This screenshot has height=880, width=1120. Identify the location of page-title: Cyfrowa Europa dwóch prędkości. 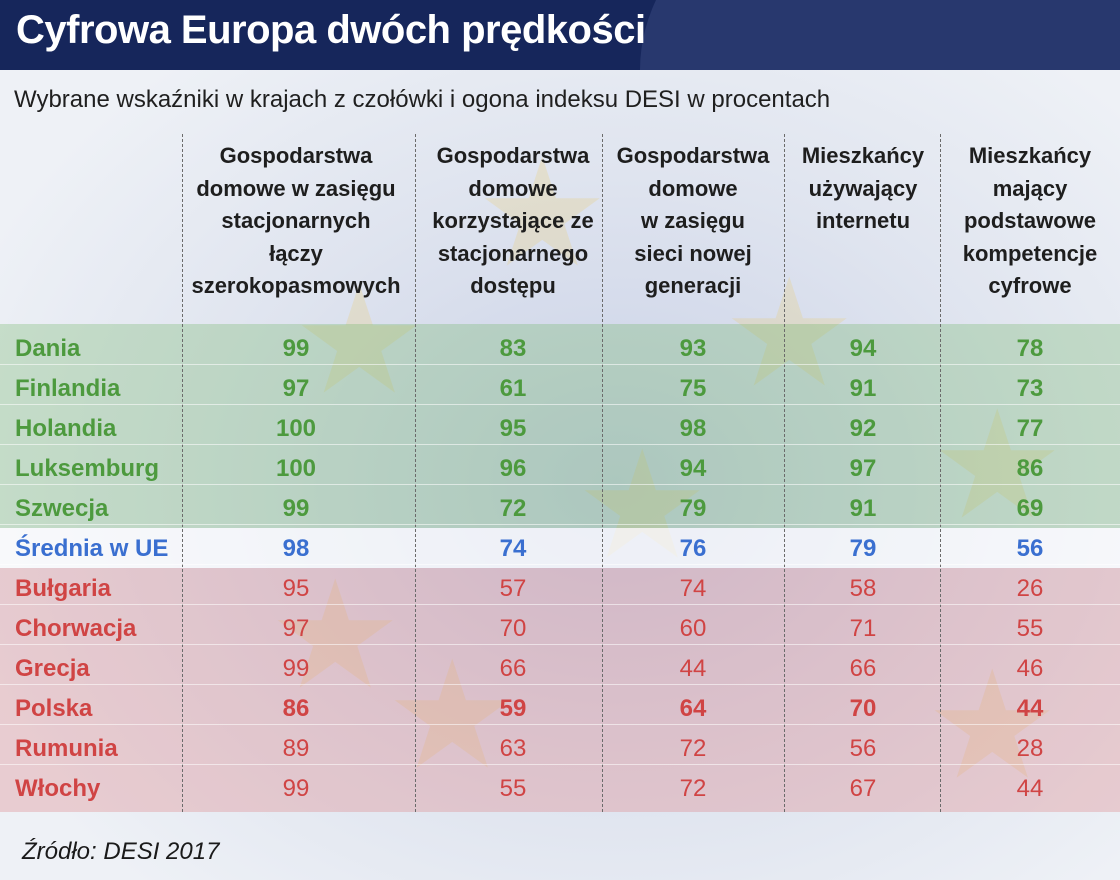
(331, 30).